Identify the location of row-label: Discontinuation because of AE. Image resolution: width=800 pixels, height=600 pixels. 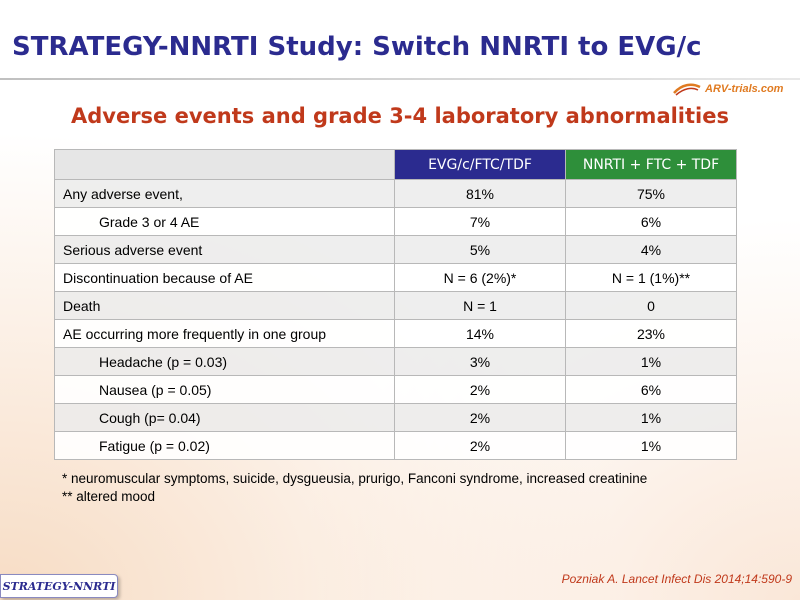
(224, 277).